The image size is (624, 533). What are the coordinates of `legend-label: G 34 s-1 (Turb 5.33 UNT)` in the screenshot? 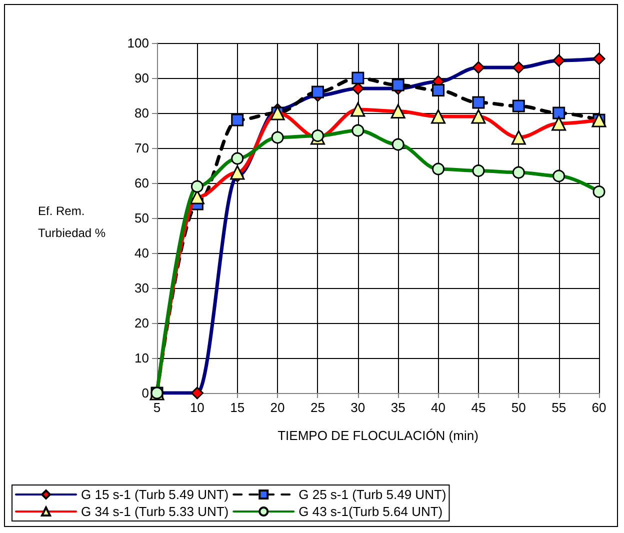 It's located at (155, 511).